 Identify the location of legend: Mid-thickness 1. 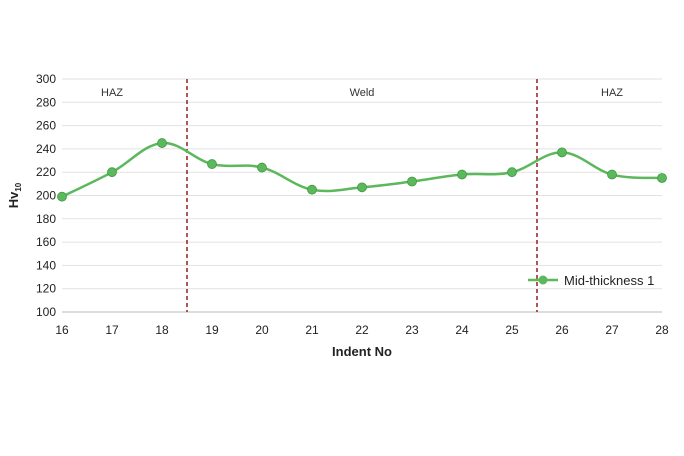
(591, 280).